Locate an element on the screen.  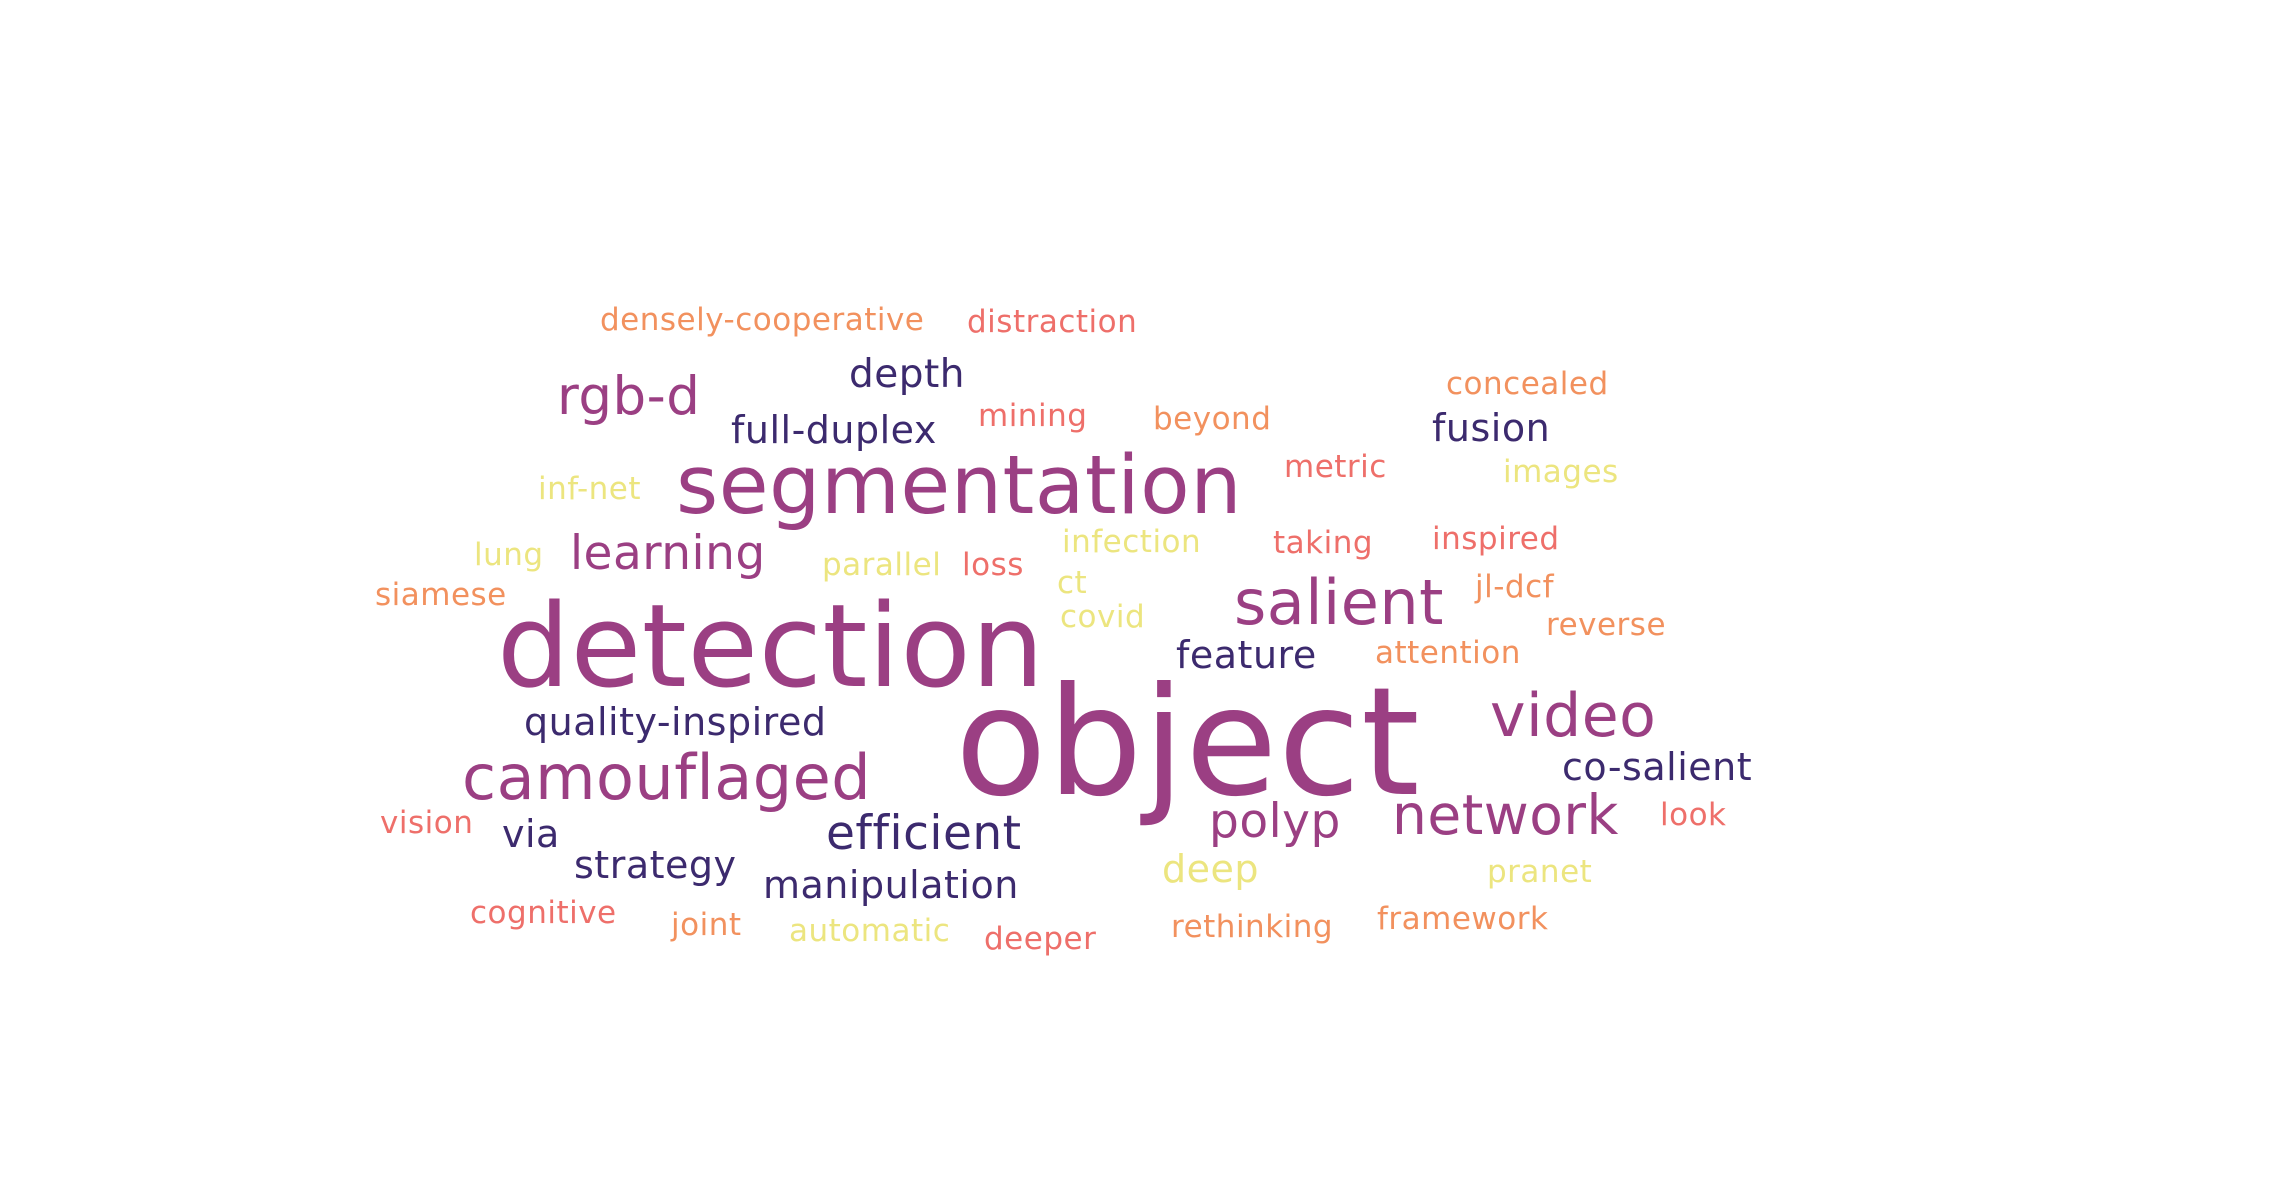
word-via: via is located at coordinates (531, 834).